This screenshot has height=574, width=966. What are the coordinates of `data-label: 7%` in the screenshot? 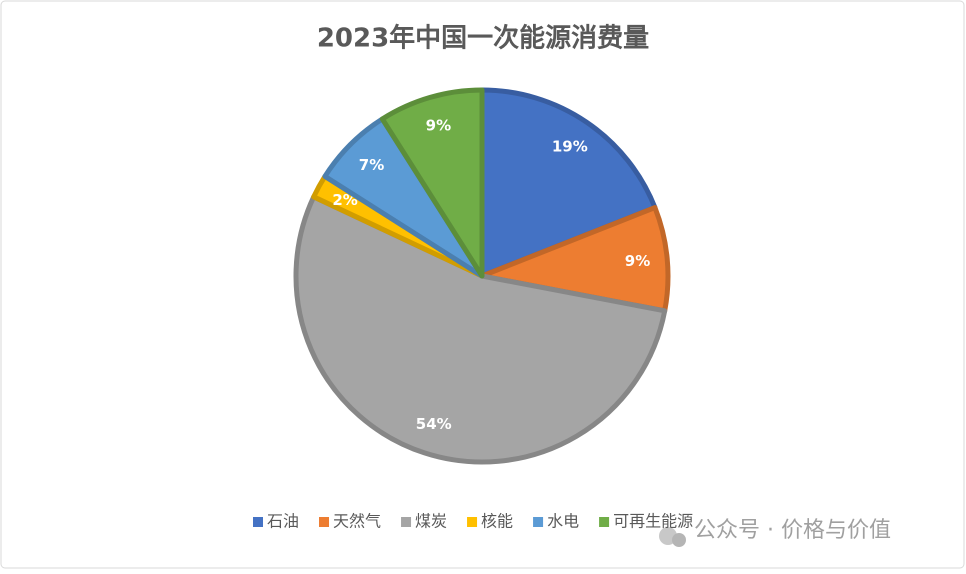 It's located at (371, 165).